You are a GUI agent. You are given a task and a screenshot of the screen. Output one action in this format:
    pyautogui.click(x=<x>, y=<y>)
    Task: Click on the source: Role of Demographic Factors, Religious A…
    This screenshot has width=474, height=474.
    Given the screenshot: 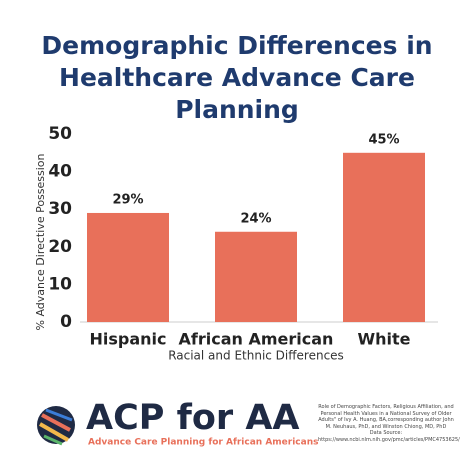 What is the action you would take?
    pyautogui.click(x=389, y=423)
    